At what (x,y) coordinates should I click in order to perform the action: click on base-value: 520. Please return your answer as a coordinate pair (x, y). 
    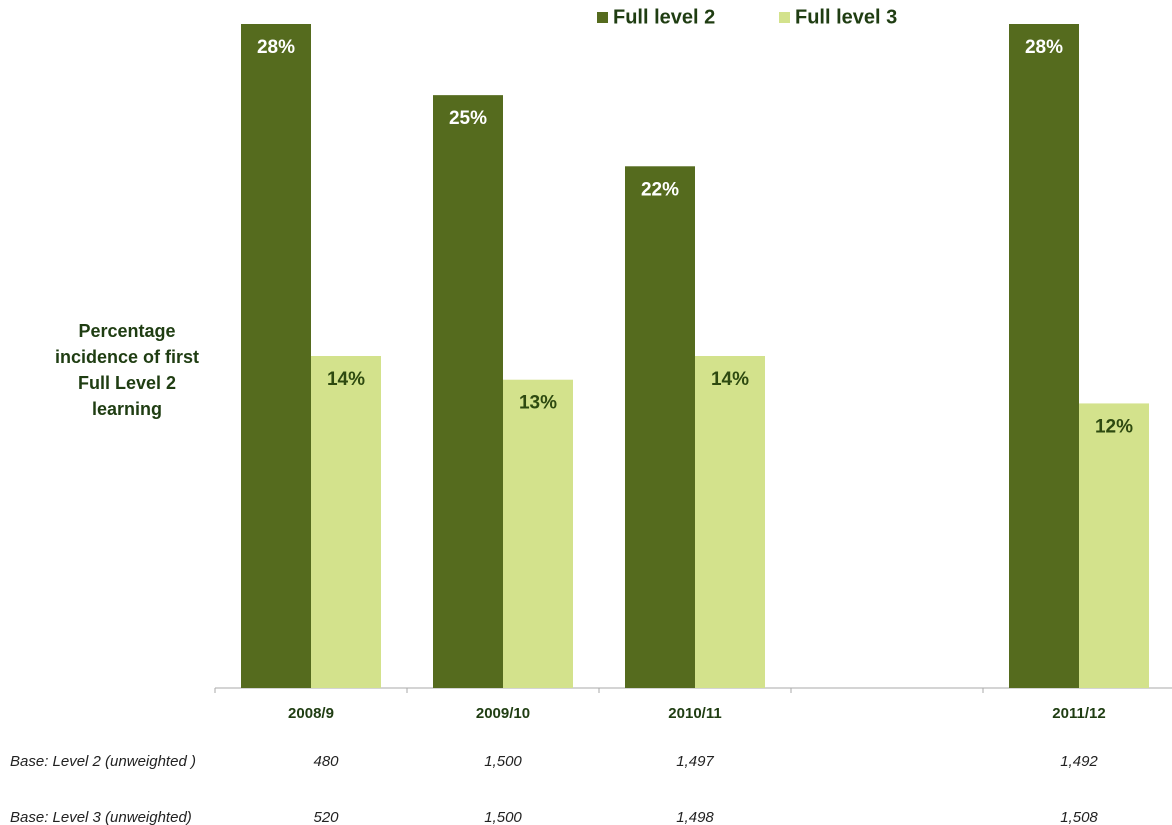
    Looking at the image, I should click on (326, 817).